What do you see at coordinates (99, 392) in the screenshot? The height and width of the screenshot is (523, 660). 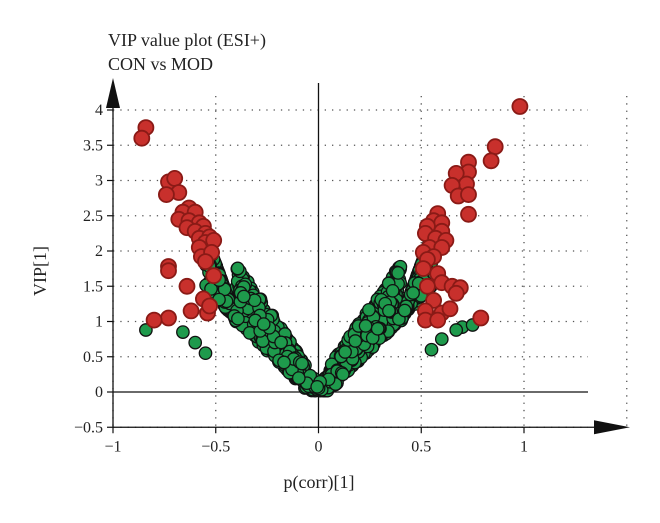 I see `y-tick-label: 0` at bounding box center [99, 392].